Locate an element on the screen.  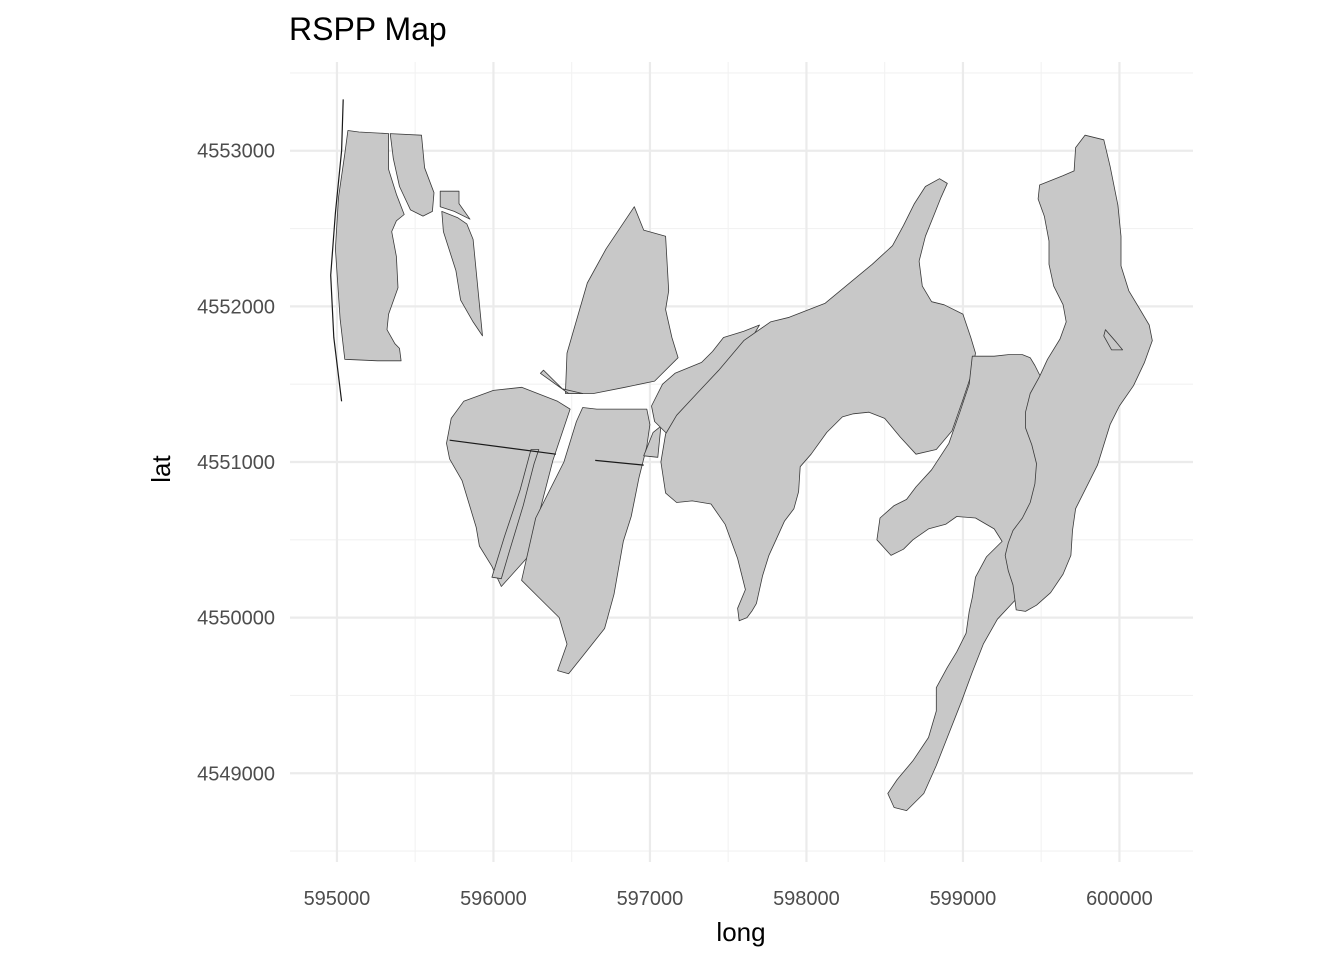
parcel-nw-east is located at coordinates (462, 274).